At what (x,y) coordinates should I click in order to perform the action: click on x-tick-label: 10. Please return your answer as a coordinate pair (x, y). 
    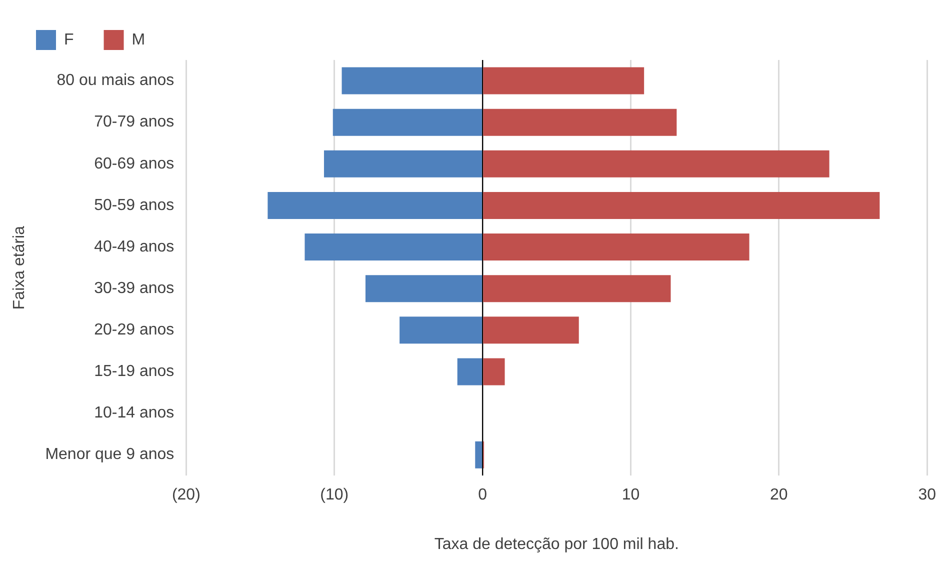
    Looking at the image, I should click on (631, 495).